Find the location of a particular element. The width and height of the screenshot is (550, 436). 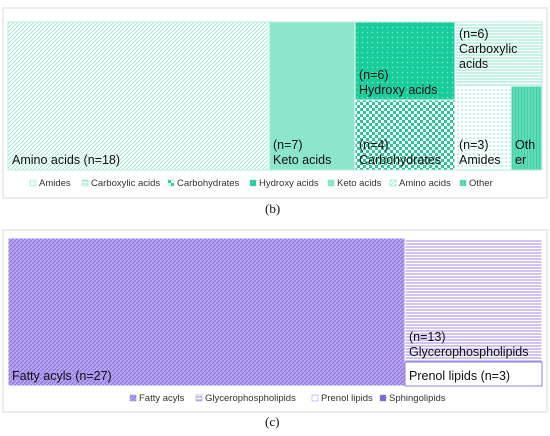

legend-swatch-glycerophospholipids is located at coordinates (199, 398).